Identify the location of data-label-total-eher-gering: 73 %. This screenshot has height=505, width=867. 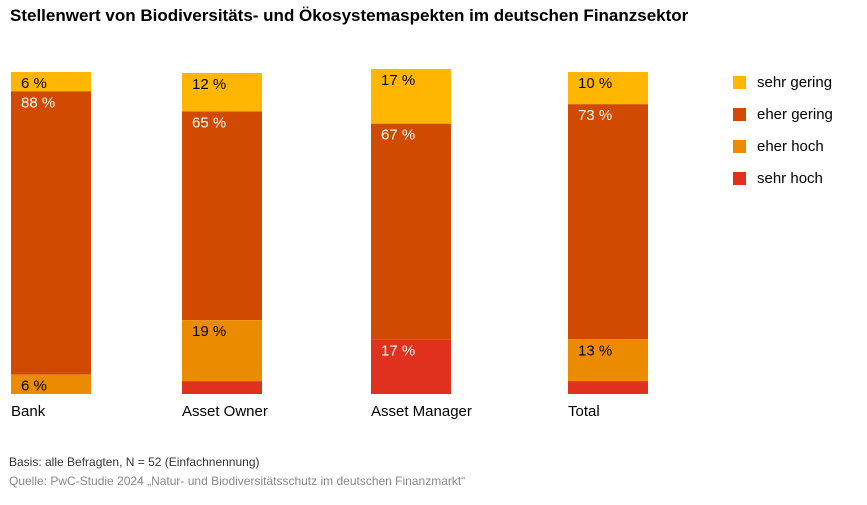
(595, 115).